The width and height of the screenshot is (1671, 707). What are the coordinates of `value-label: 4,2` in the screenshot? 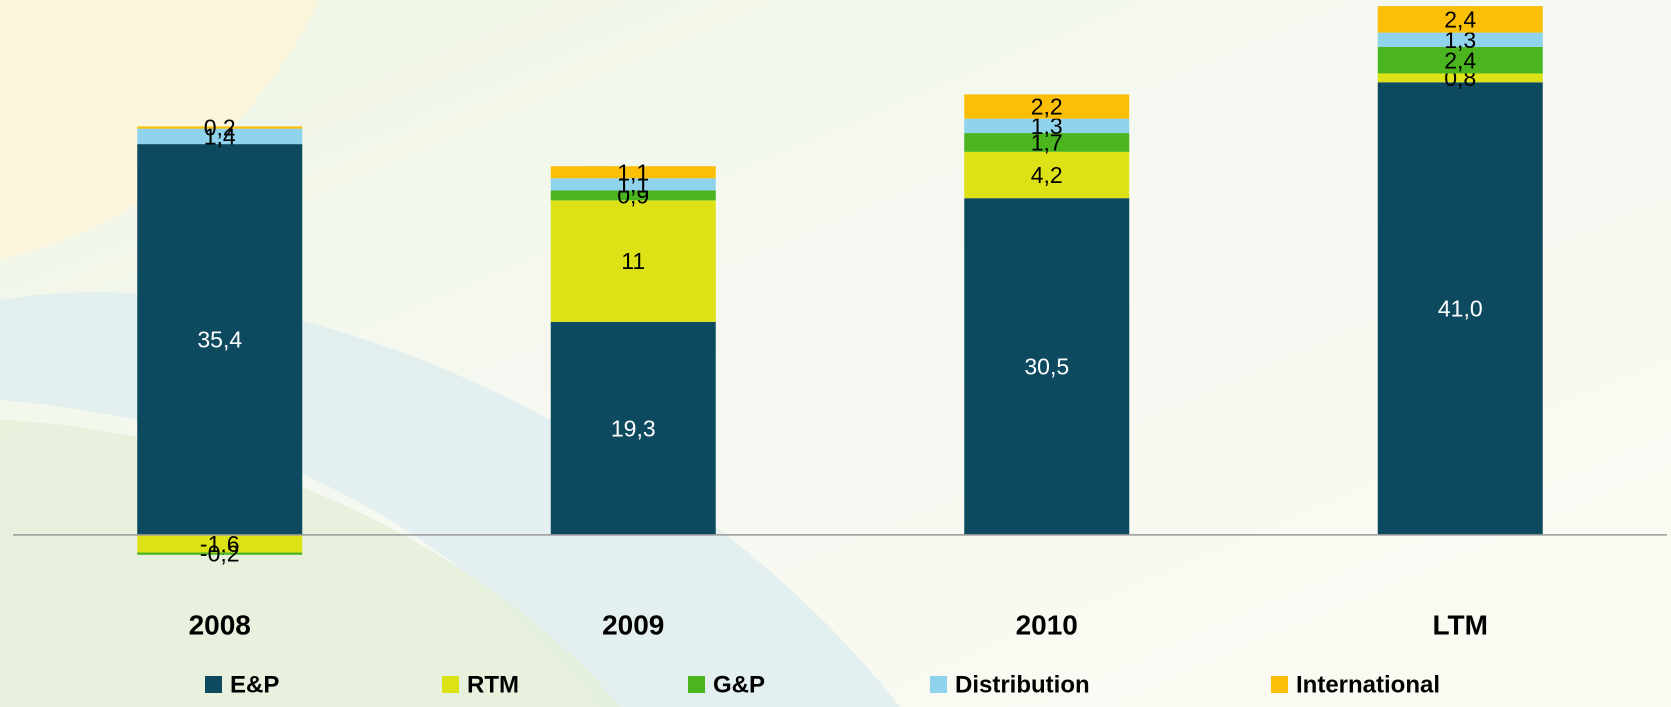 It's located at (1047, 175).